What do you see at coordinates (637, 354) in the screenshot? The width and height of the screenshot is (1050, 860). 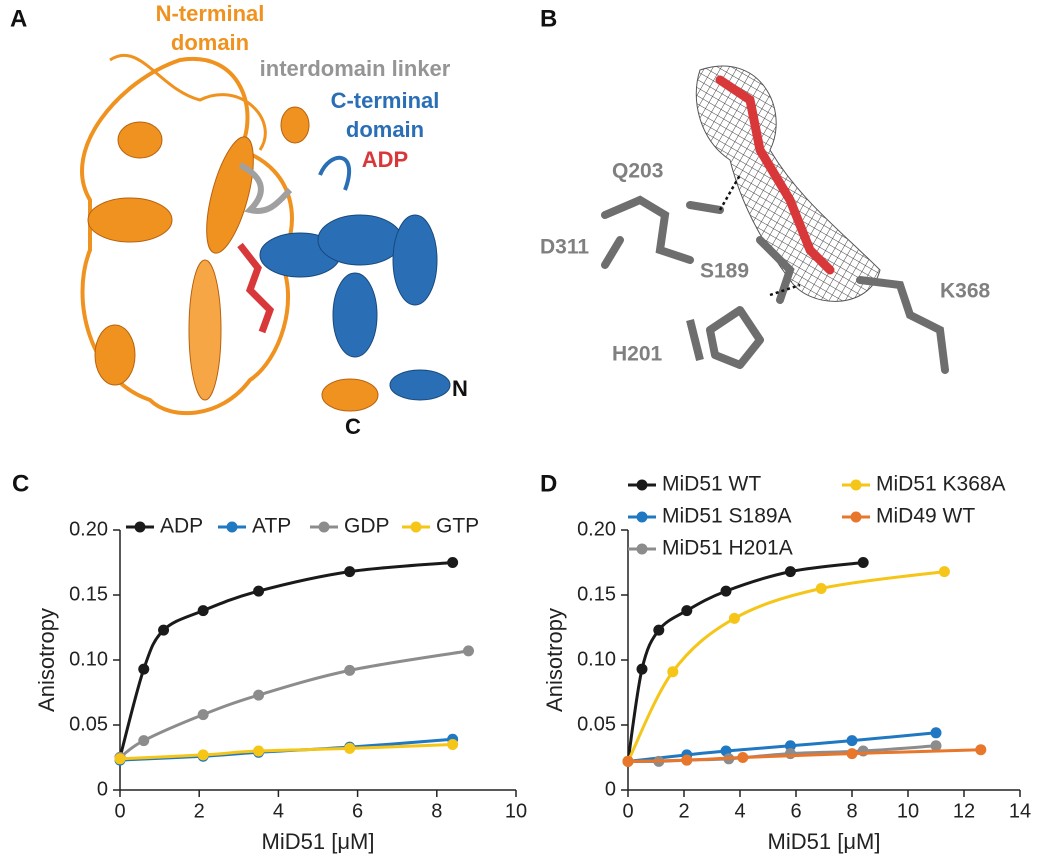 I see `residue-label: H201` at bounding box center [637, 354].